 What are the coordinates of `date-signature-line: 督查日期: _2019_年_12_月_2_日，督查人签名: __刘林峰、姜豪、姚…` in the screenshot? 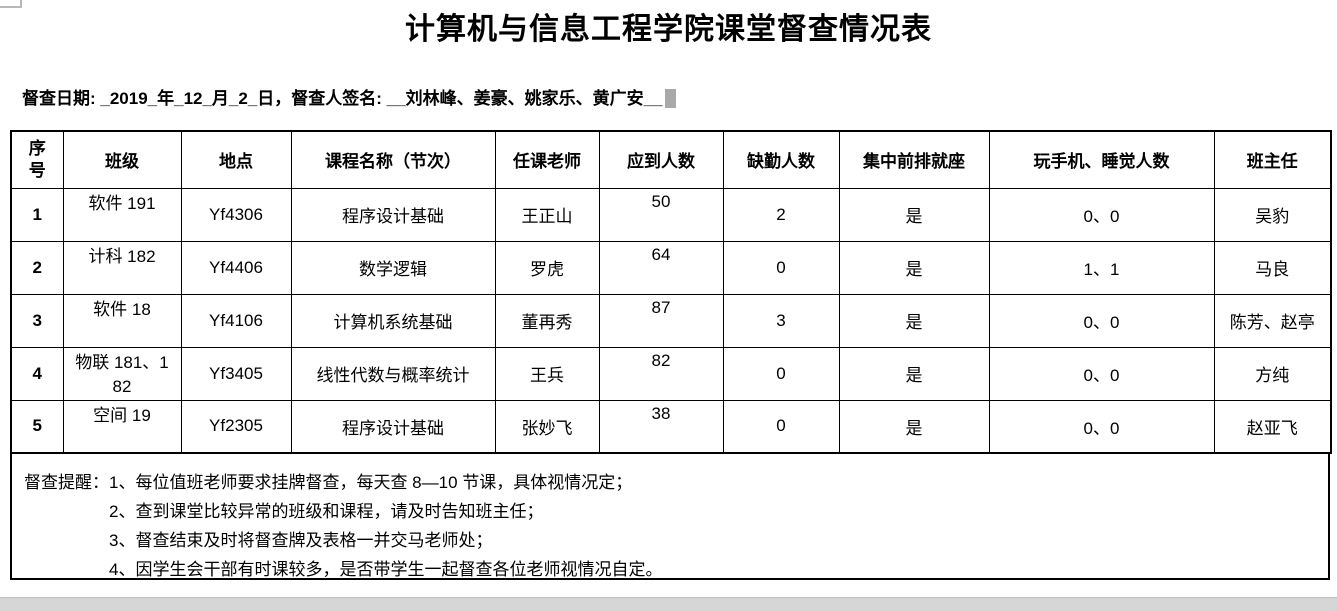 It's located at (679, 96).